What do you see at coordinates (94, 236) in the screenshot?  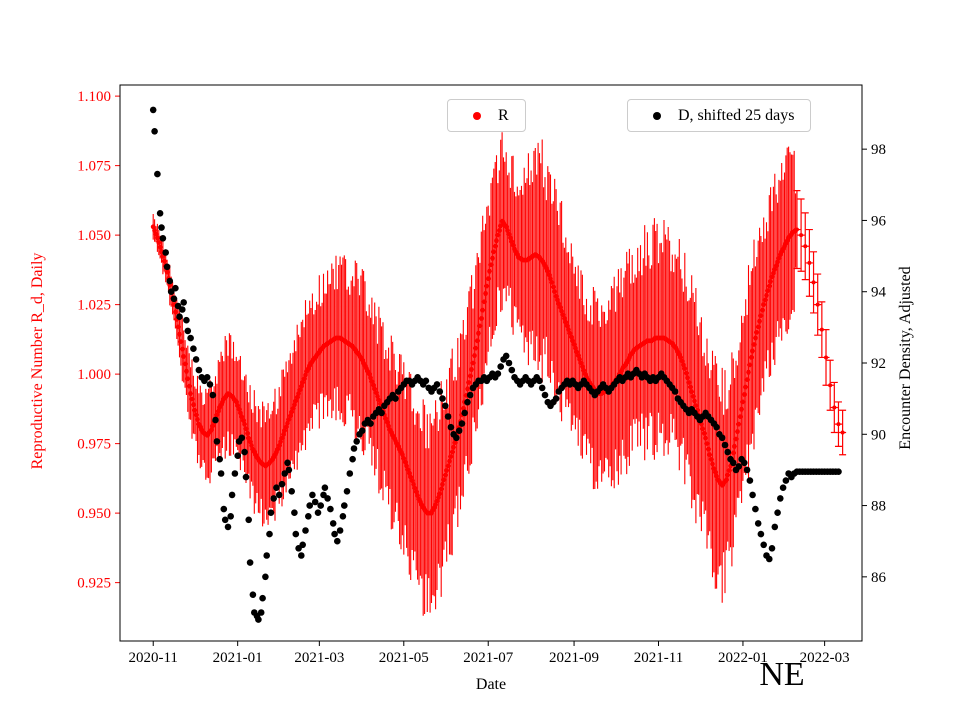 I see `y-left-tick-label: 1.050` at bounding box center [94, 236].